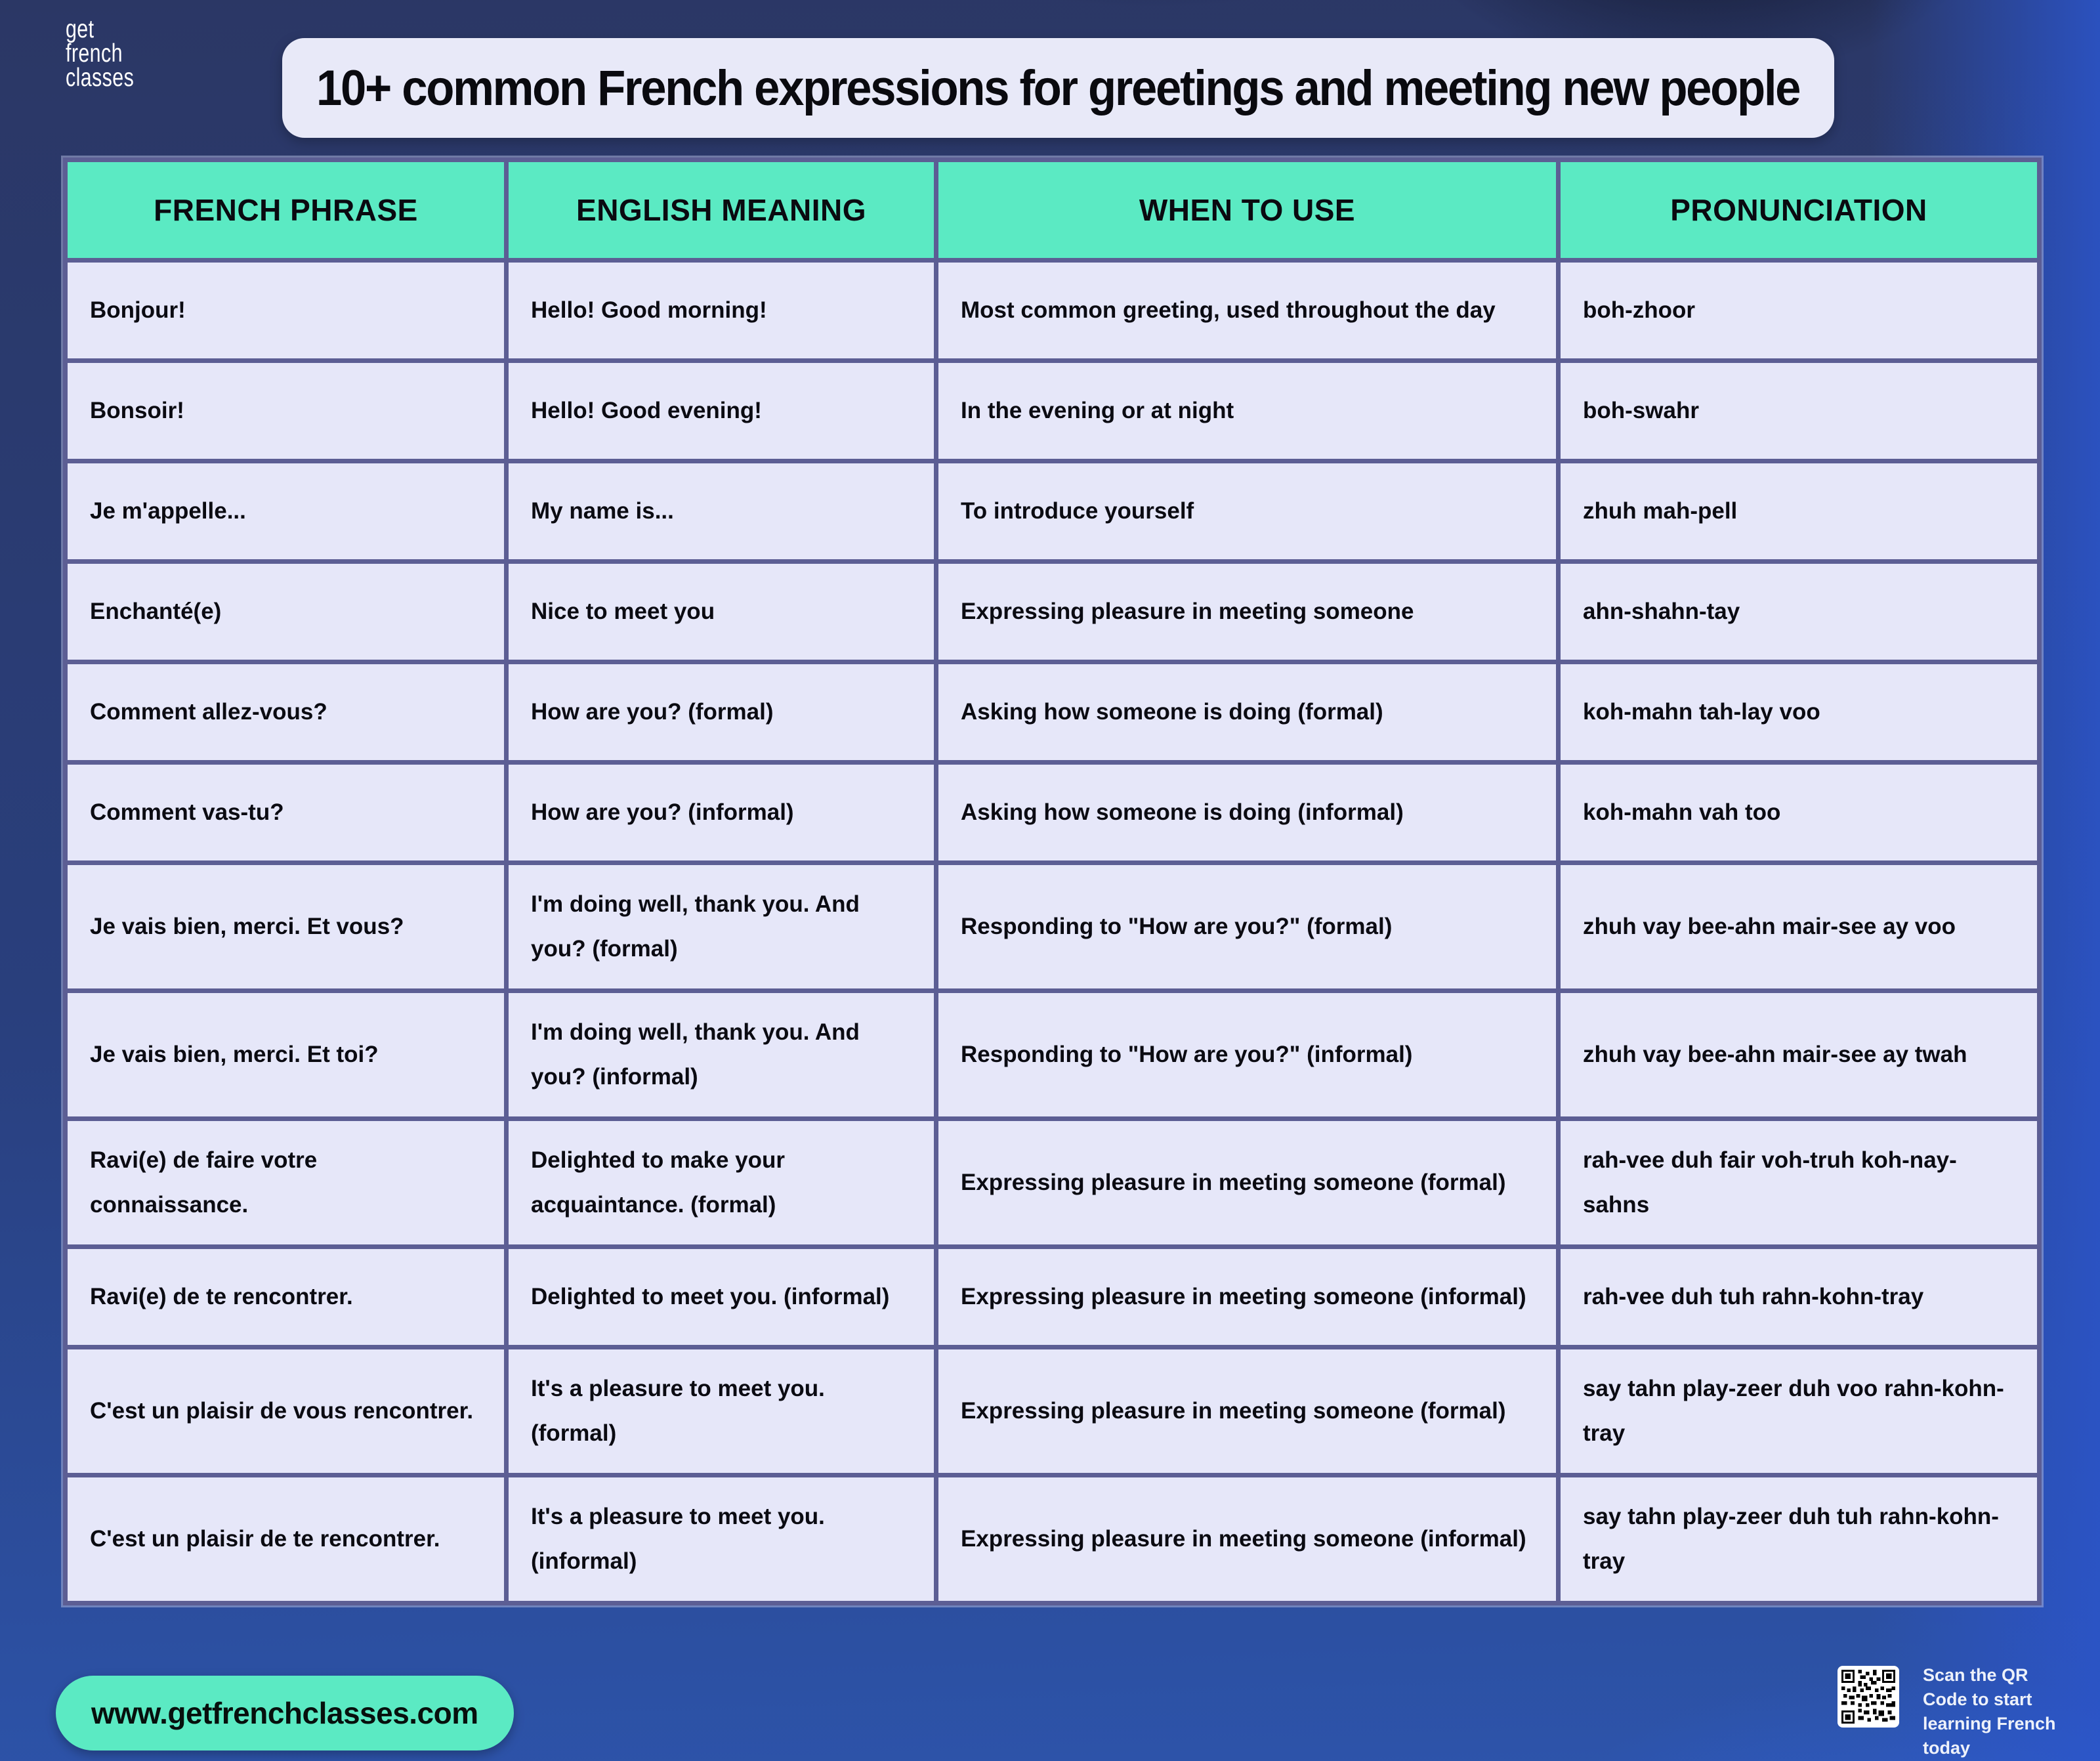 The width and height of the screenshot is (2100, 1761). I want to click on cell-french-phrase: Je vais bien, merci. Et vous?, so click(286, 926).